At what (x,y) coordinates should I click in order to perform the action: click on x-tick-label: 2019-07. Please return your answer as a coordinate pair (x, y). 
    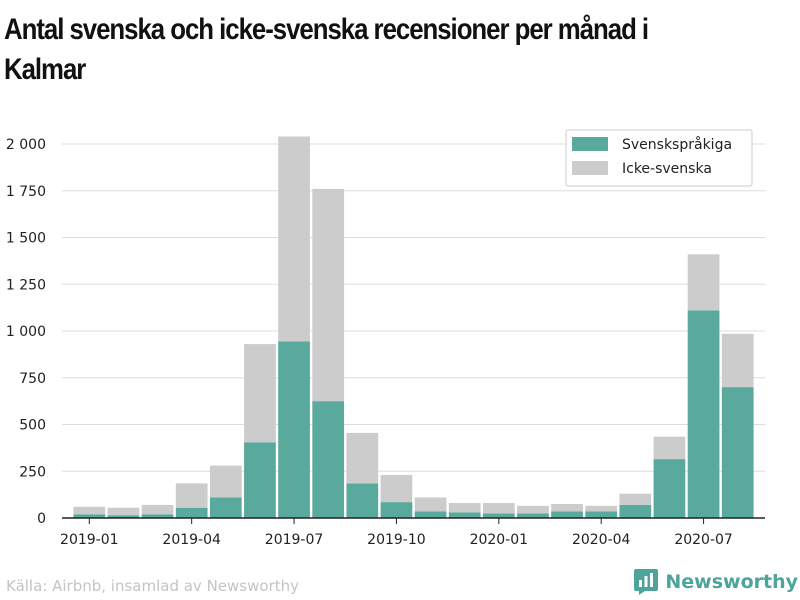
    Looking at the image, I should click on (294, 540).